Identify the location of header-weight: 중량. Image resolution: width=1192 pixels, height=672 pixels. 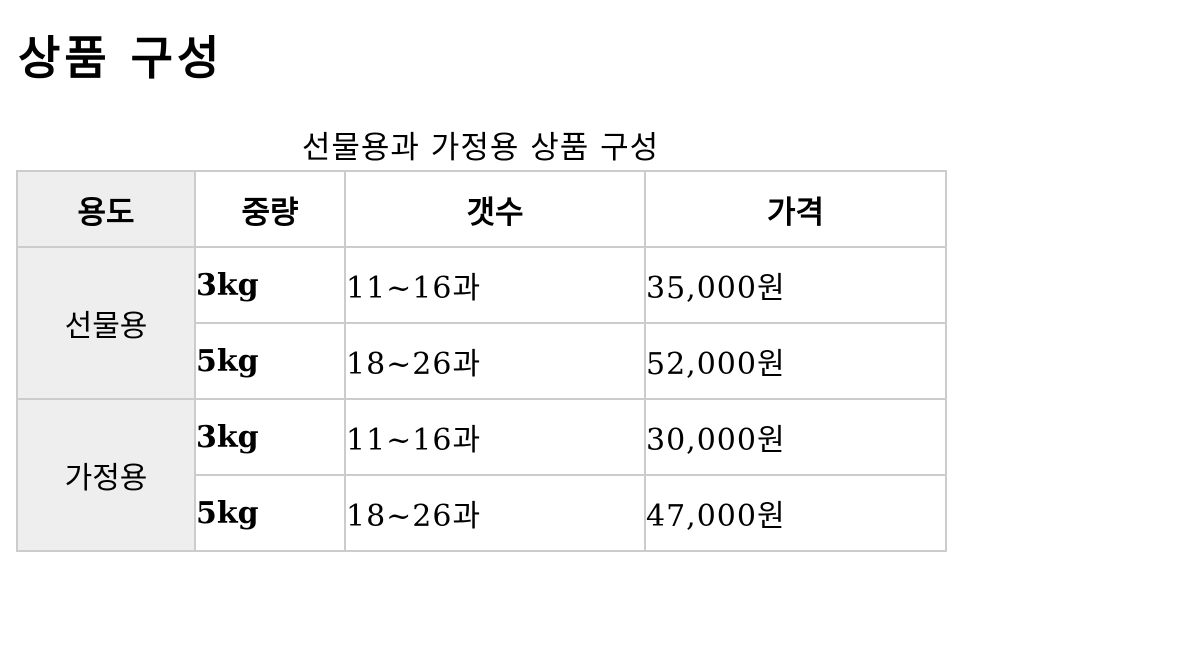
(270, 209).